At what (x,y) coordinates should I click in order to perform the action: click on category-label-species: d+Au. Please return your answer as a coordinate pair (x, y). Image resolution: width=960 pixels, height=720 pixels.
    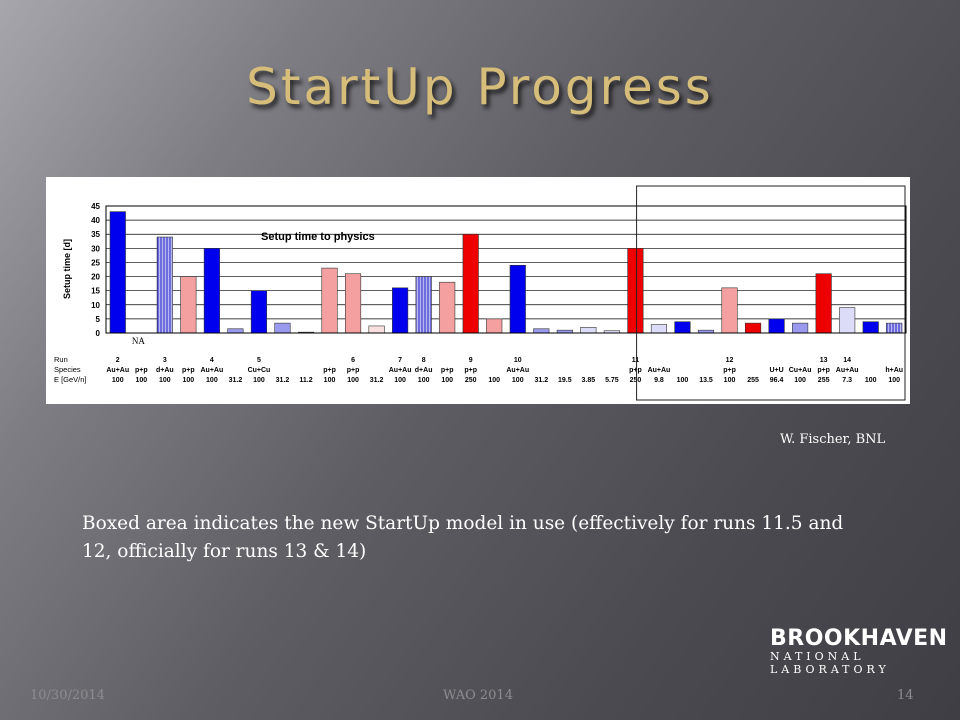
    Looking at the image, I should click on (165, 370).